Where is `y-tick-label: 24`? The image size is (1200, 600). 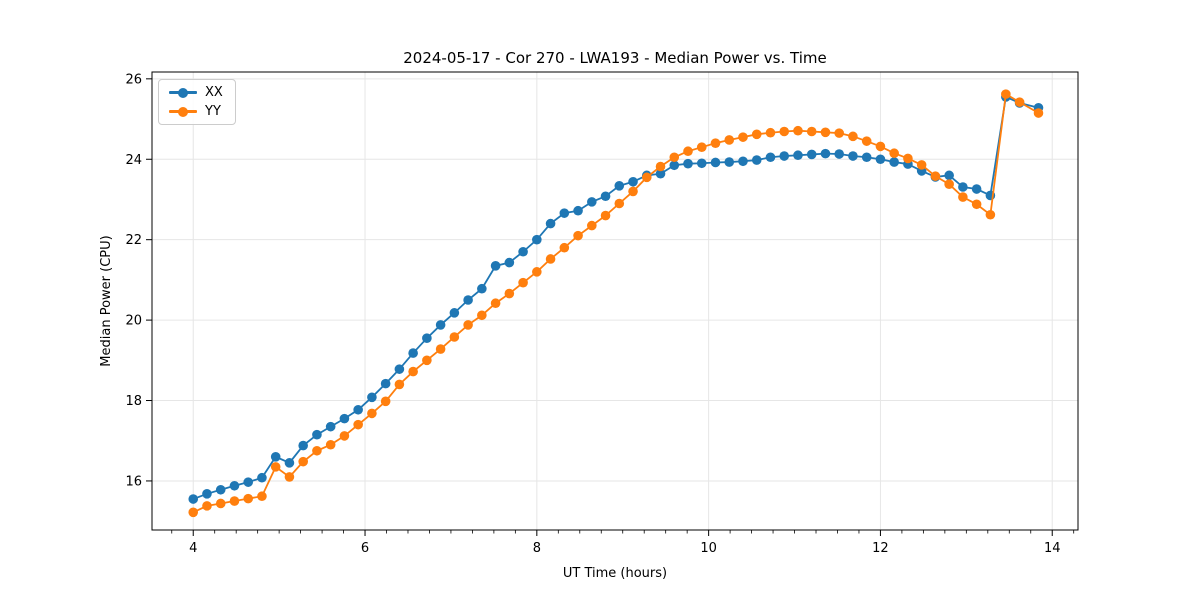
y-tick-label: 24 is located at coordinates (133, 160).